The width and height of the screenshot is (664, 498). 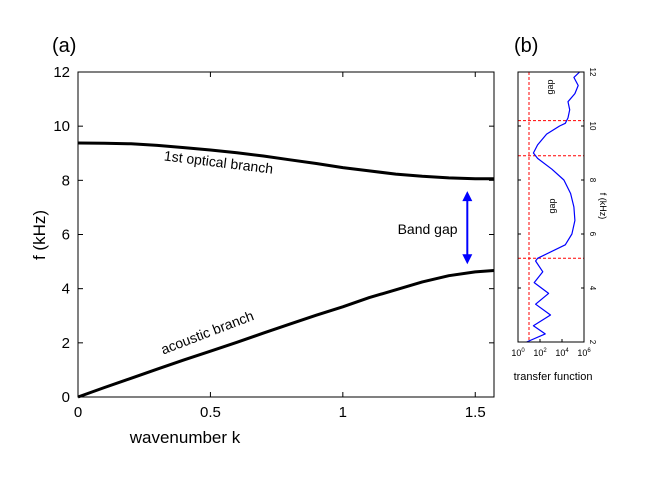 I want to click on x-tick-exponent: 6, so click(x=589, y=351).